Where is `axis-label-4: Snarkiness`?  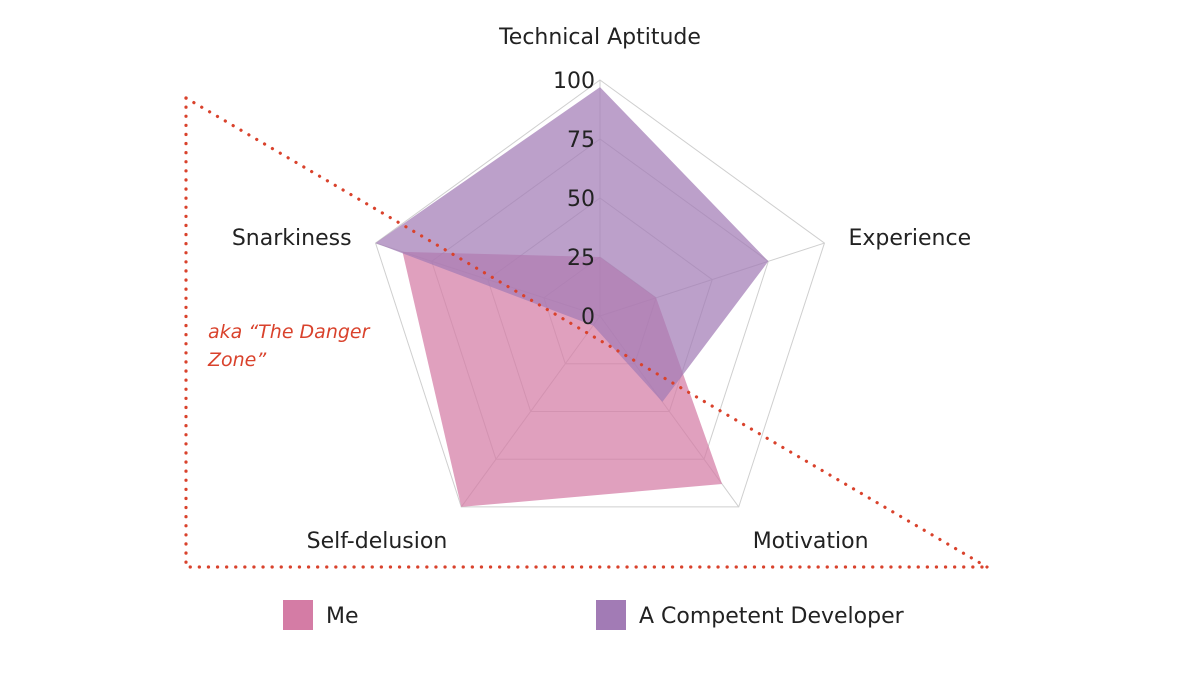 axis-label-4: Snarkiness is located at coordinates (292, 238).